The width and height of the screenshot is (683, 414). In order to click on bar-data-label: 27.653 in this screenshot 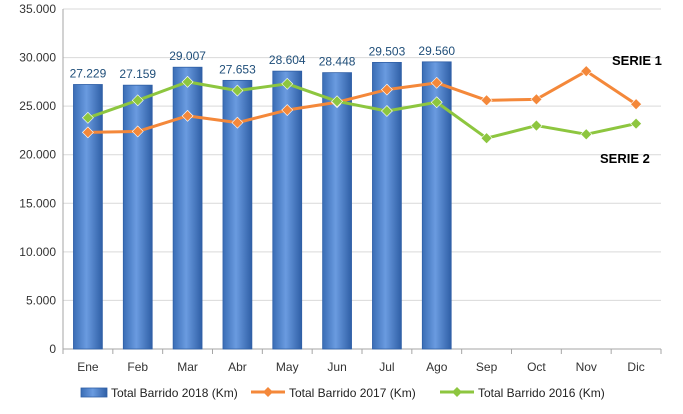, I will do `click(237, 69)`.